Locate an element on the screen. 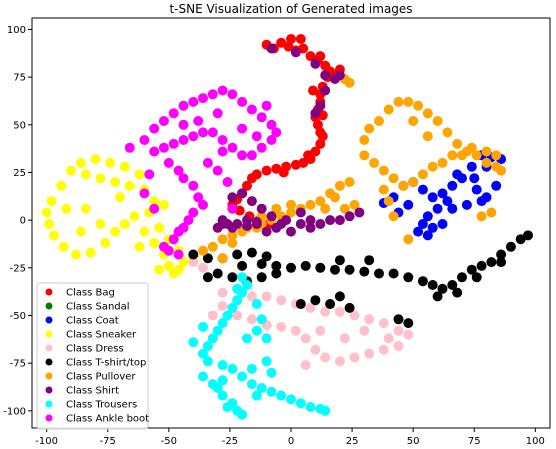  x-tick-label: 75 is located at coordinates (474, 441).